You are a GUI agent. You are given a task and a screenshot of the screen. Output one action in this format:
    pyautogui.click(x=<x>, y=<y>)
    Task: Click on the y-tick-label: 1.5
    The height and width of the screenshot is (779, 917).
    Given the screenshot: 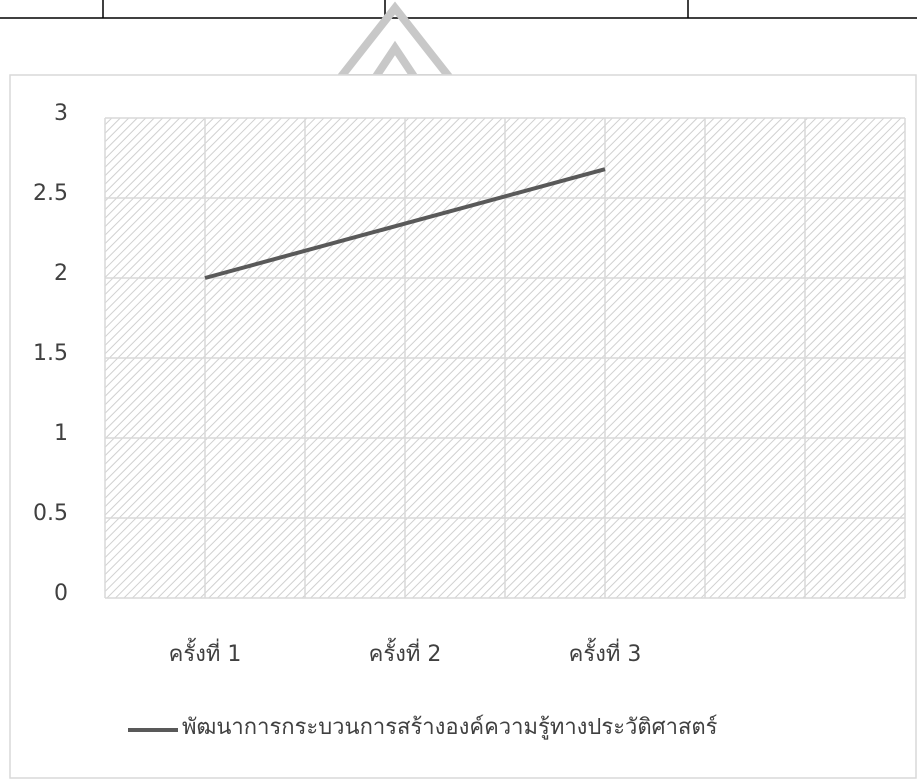 What is the action you would take?
    pyautogui.click(x=50, y=353)
    